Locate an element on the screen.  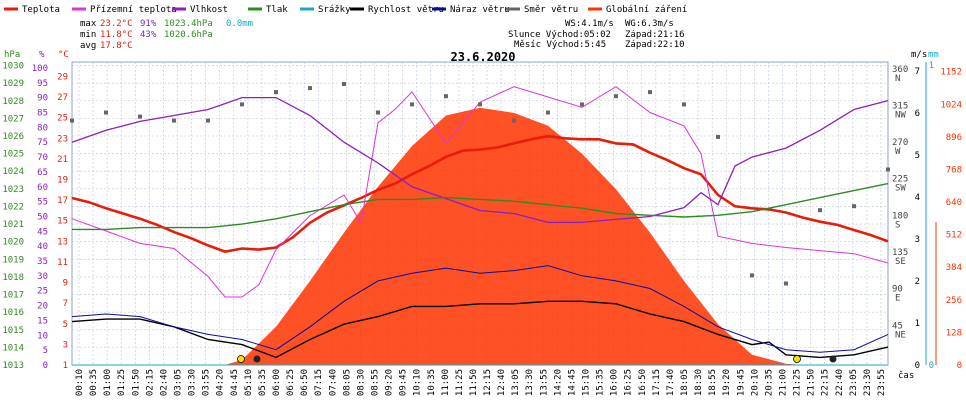
tick-time: 06:25 is located at coordinates (291, 382).